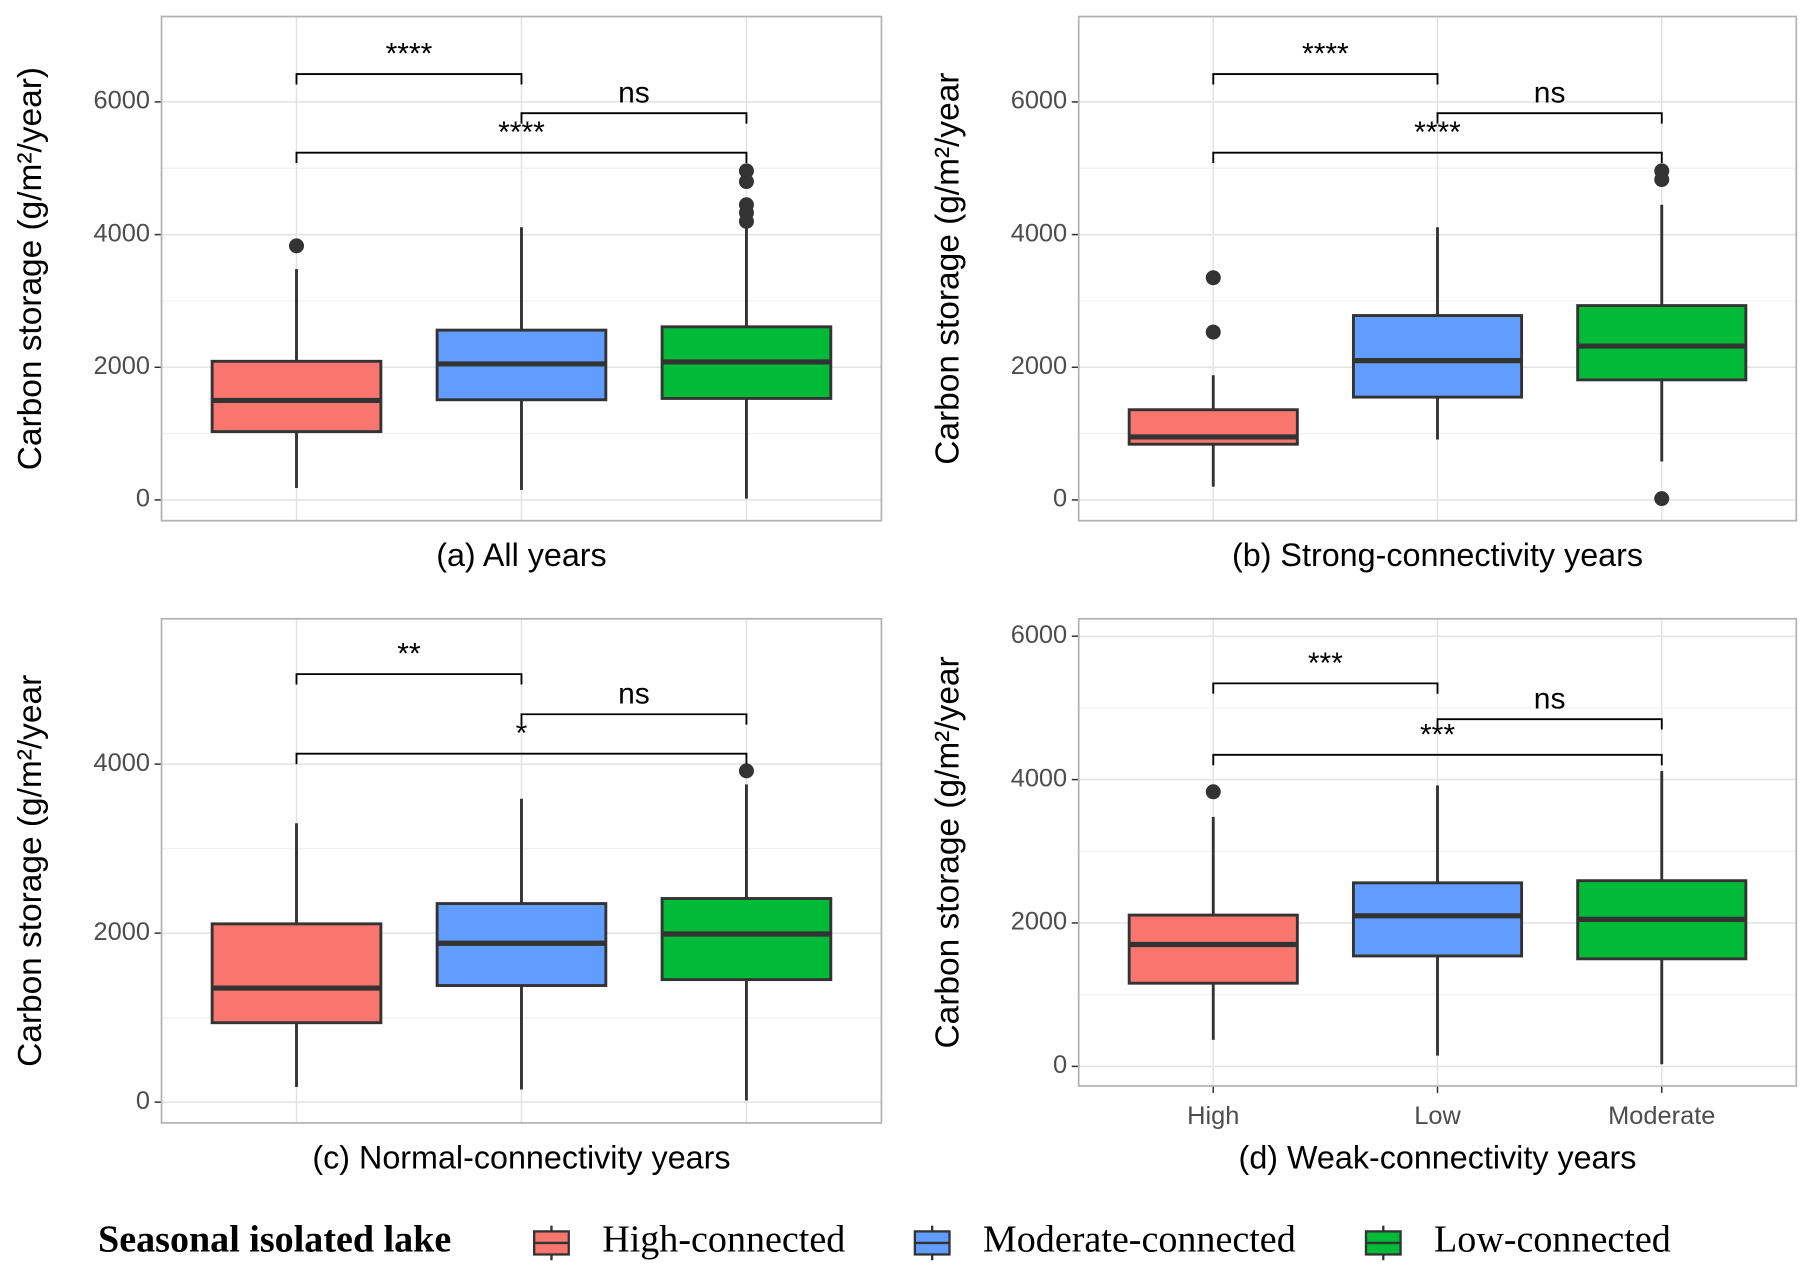 This screenshot has height=1271, width=1809. What do you see at coordinates (1552, 1240) in the screenshot?
I see `legend-label: Low-connected` at bounding box center [1552, 1240].